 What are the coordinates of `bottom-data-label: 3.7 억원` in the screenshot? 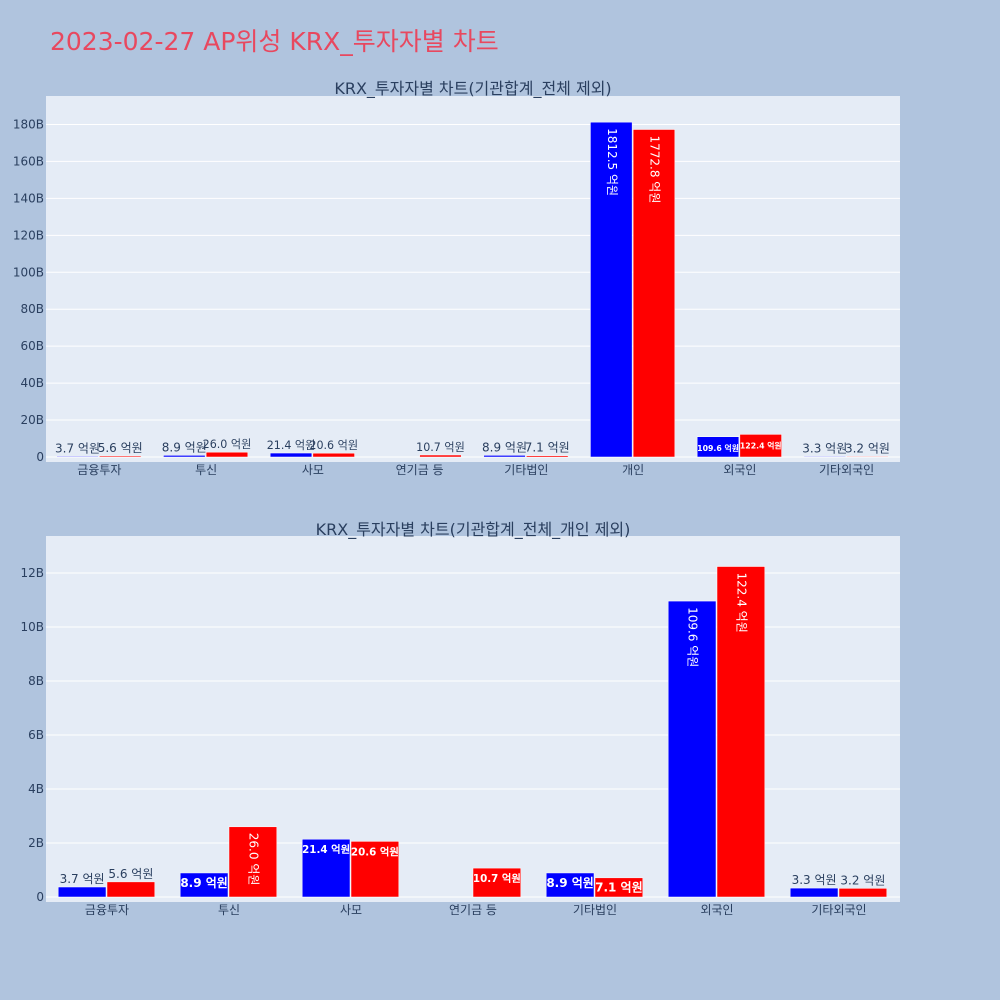 It's located at (82, 879).